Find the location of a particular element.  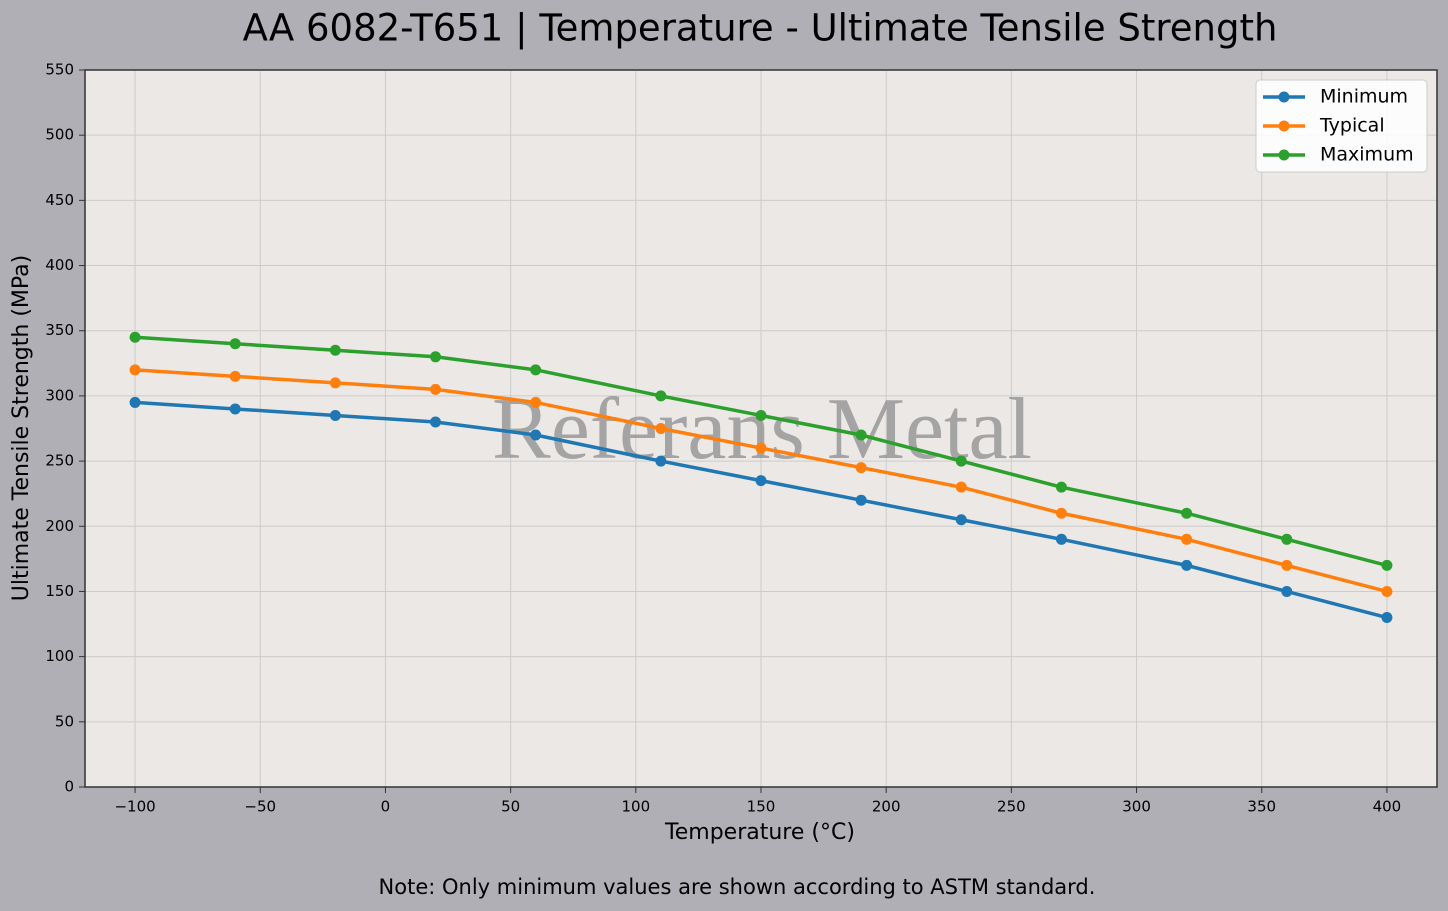

legend-box is located at coordinates (1341, 126).